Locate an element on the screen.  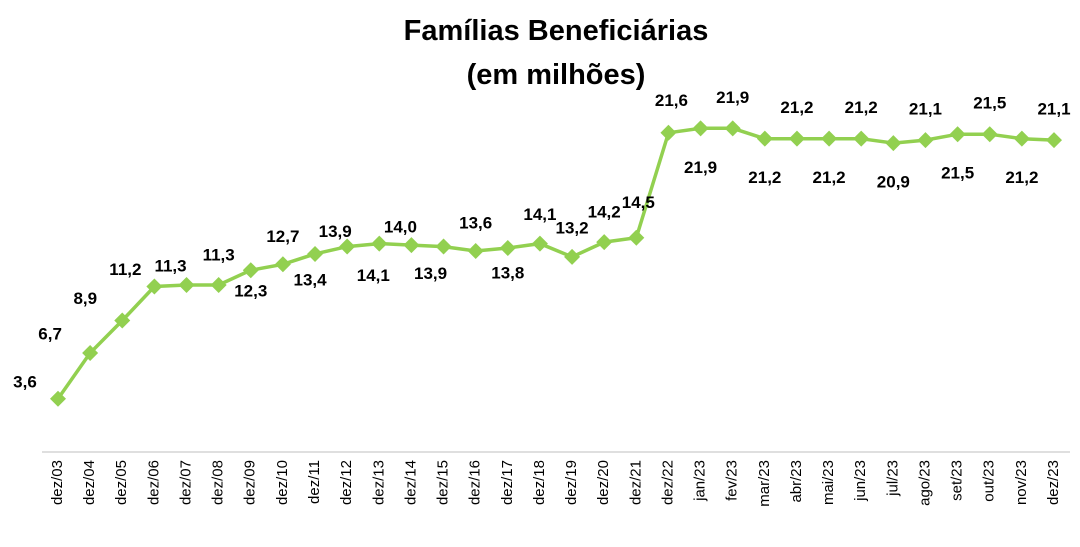
data-point-dez/04 is located at coordinates (90, 352).